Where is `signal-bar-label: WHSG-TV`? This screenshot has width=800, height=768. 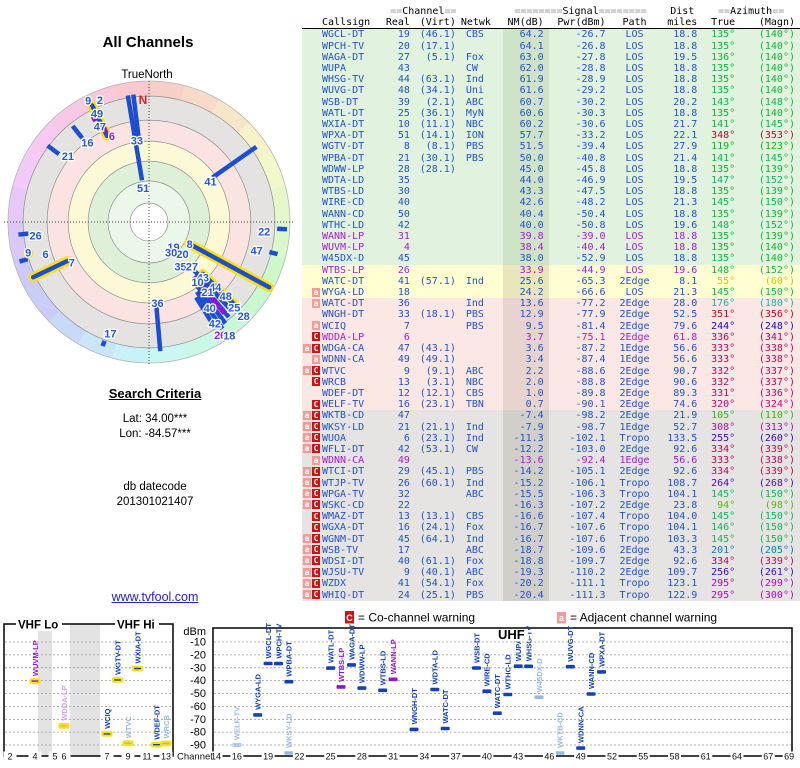 signal-bar-label: WHSG-TV is located at coordinates (528, 643).